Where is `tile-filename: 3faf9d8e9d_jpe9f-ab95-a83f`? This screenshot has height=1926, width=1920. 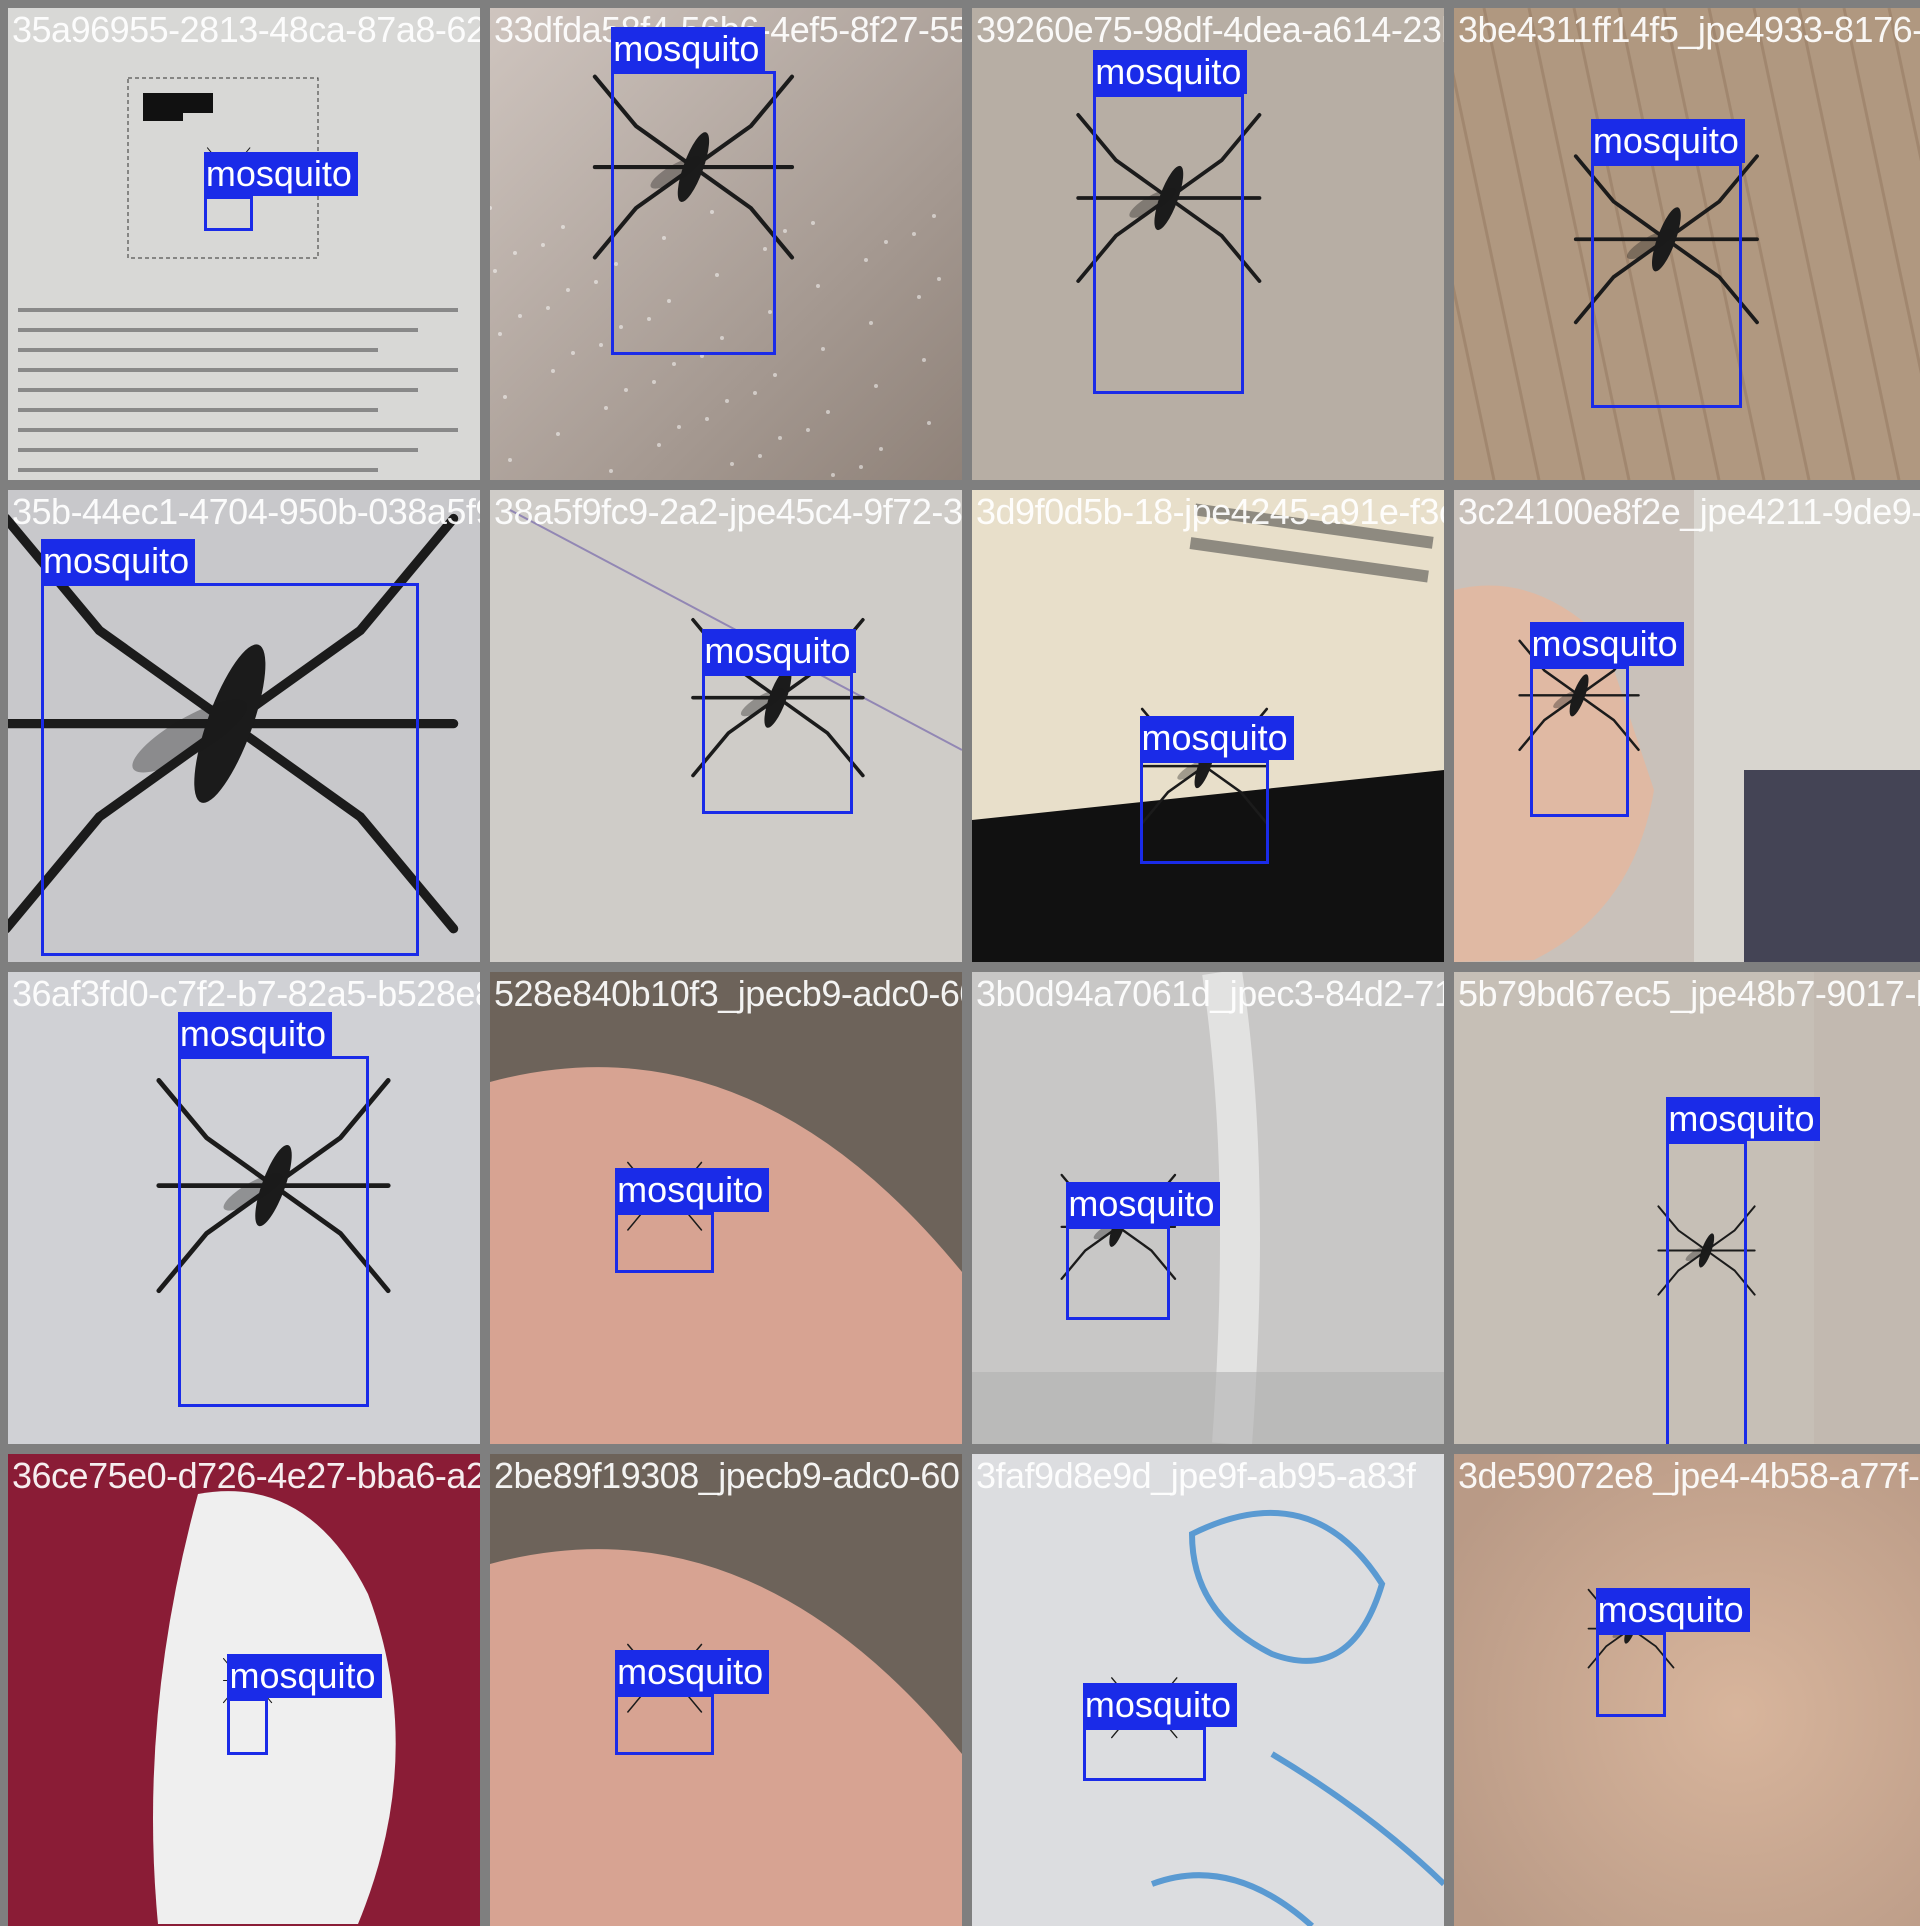
tile-filename: 3faf9d8e9d_jpe9f-ab95-a83f is located at coordinates (1195, 1476).